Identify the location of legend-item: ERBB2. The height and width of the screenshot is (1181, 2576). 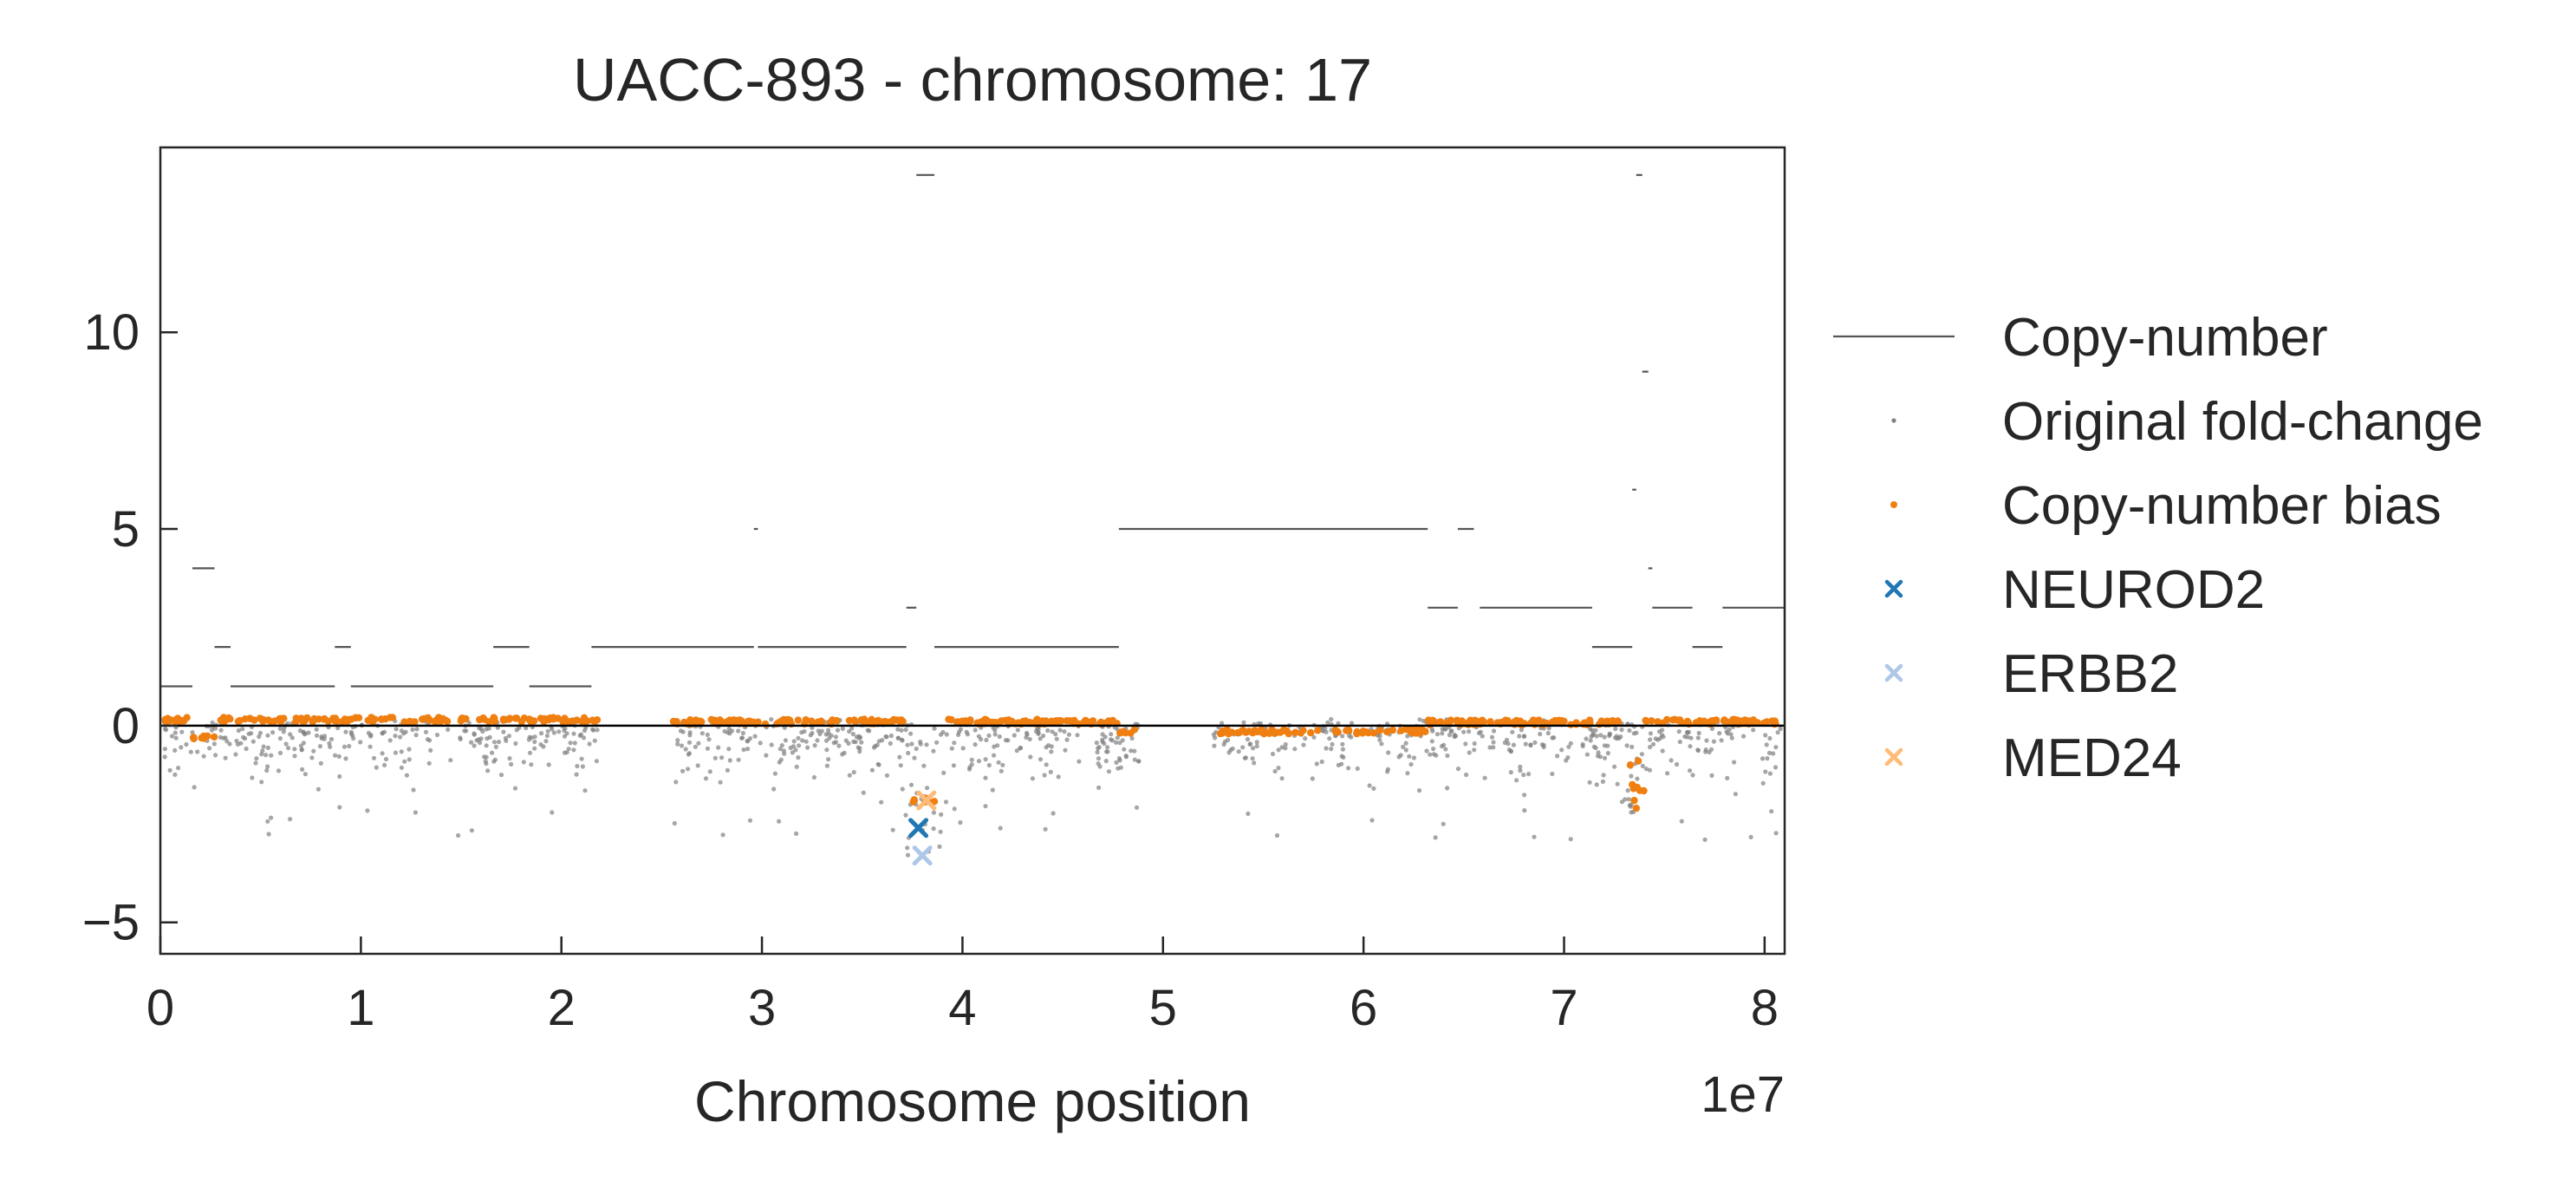
(2031, 674).